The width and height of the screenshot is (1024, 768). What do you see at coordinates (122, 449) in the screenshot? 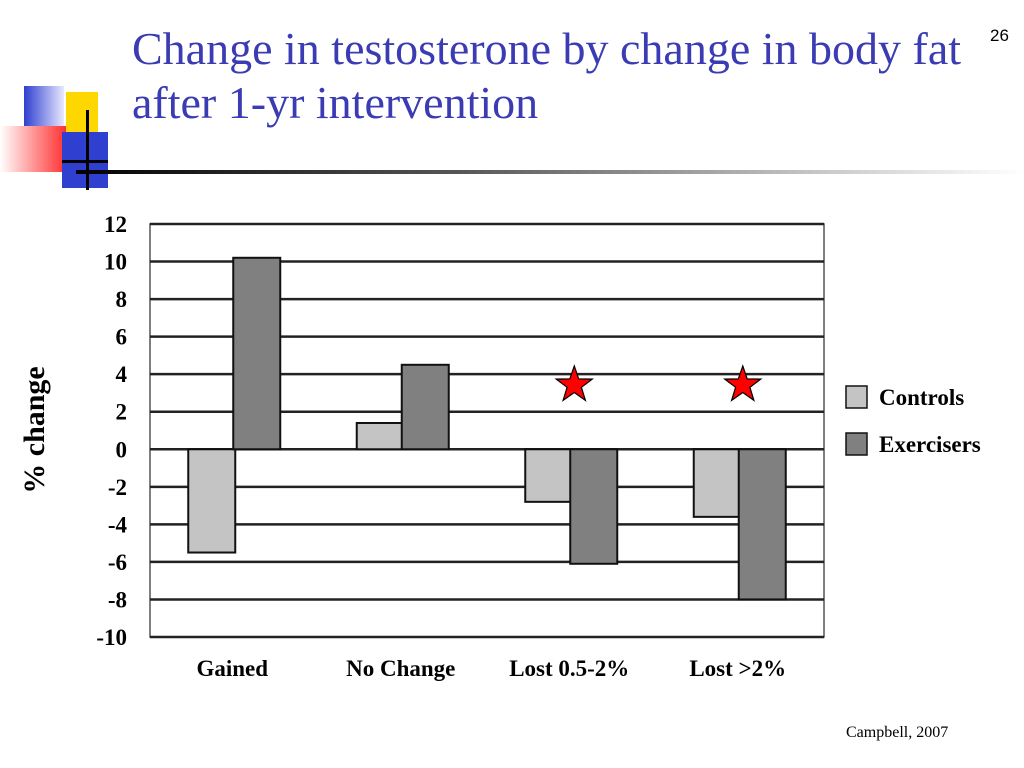
I see `y-tick-label: 0` at bounding box center [122, 449].